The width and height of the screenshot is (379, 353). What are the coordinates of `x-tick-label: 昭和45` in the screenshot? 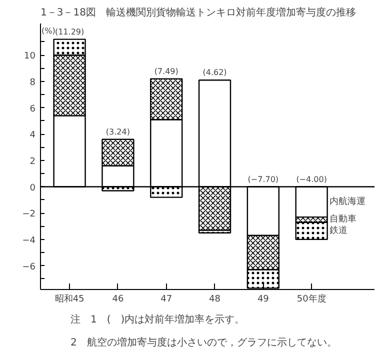 It's located at (69, 299).